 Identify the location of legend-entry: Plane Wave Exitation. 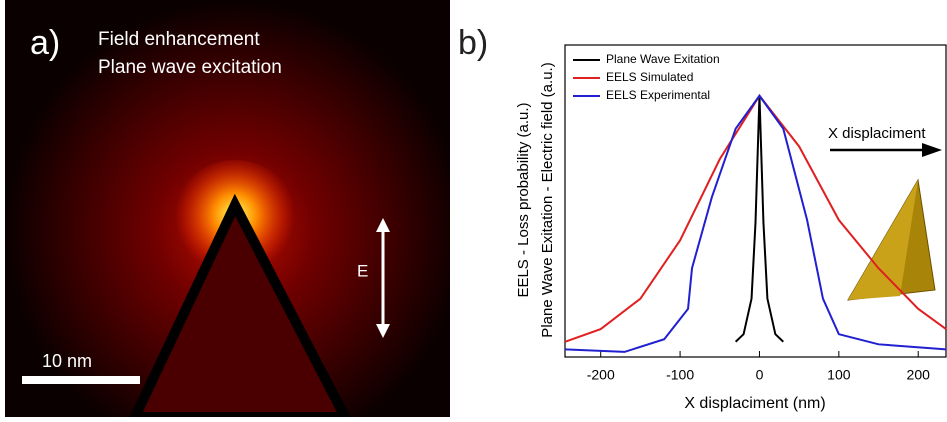
(663, 59).